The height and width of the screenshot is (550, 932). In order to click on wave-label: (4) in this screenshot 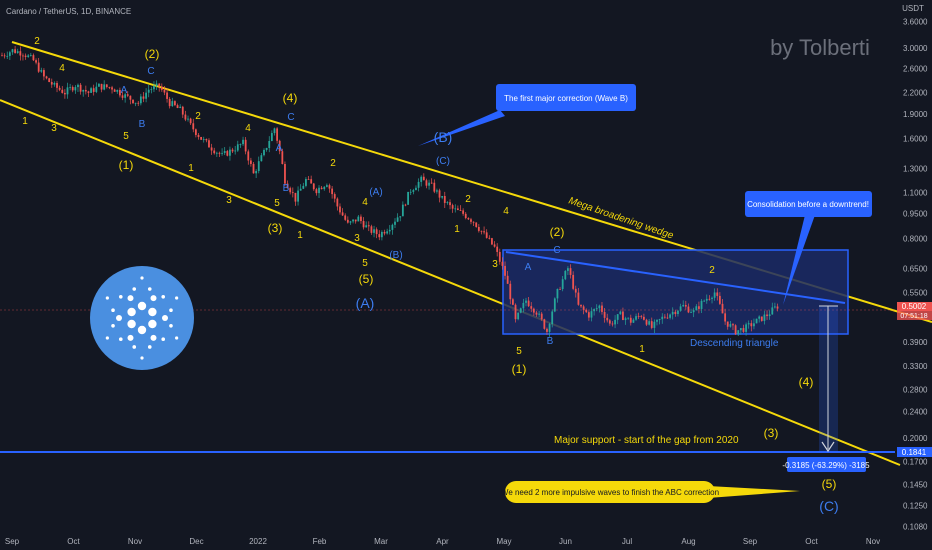, I will do `click(806, 382)`.